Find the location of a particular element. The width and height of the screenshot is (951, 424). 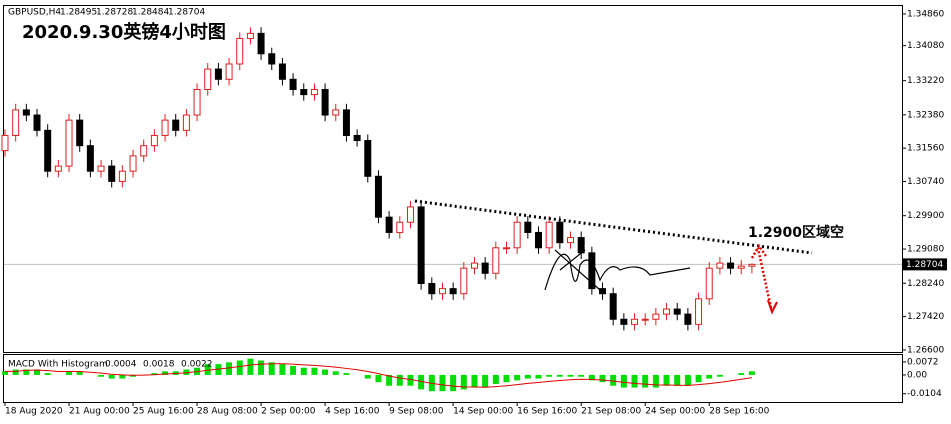

x-tick-label: 25 Aug 16:00 is located at coordinates (163, 412).